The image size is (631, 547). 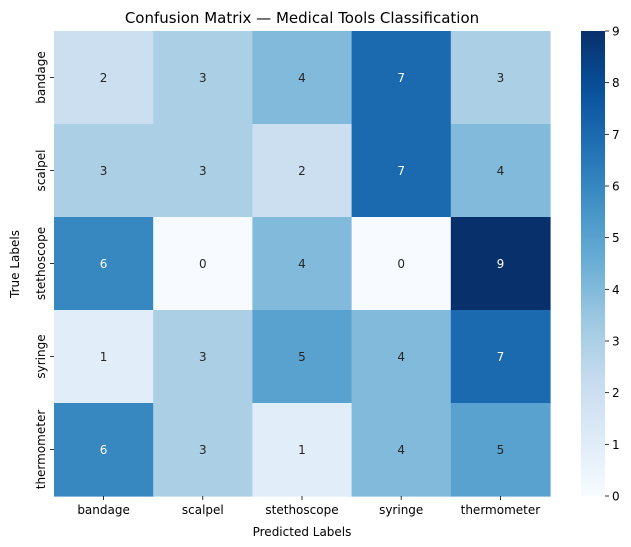 What do you see at coordinates (302, 532) in the screenshot?
I see `x-axis-label: Predicted Labels` at bounding box center [302, 532].